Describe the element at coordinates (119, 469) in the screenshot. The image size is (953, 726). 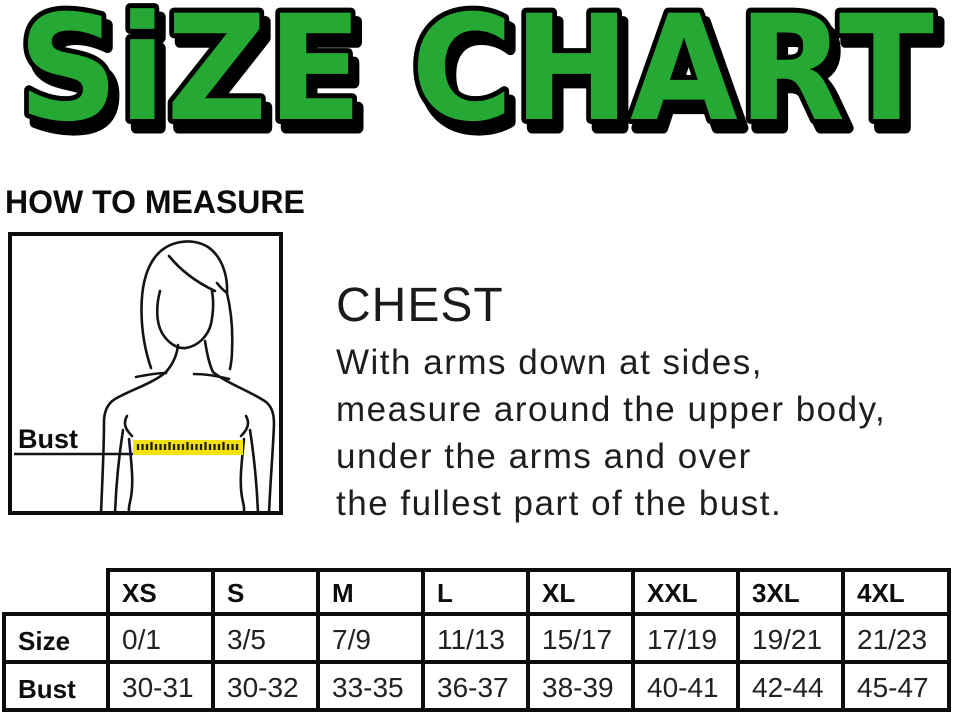
I see `figure-inner-arm-left` at that location.